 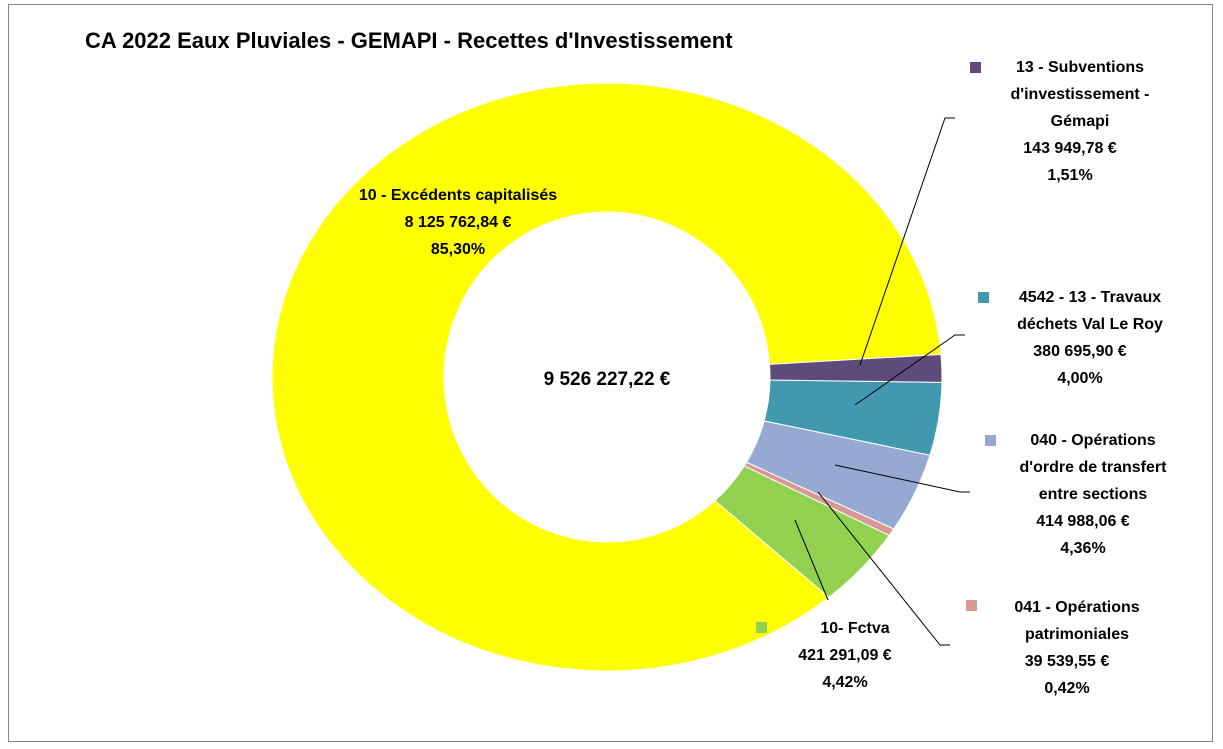 What do you see at coordinates (1080, 351) in the screenshot?
I see `value-label: 380 695,90 €` at bounding box center [1080, 351].